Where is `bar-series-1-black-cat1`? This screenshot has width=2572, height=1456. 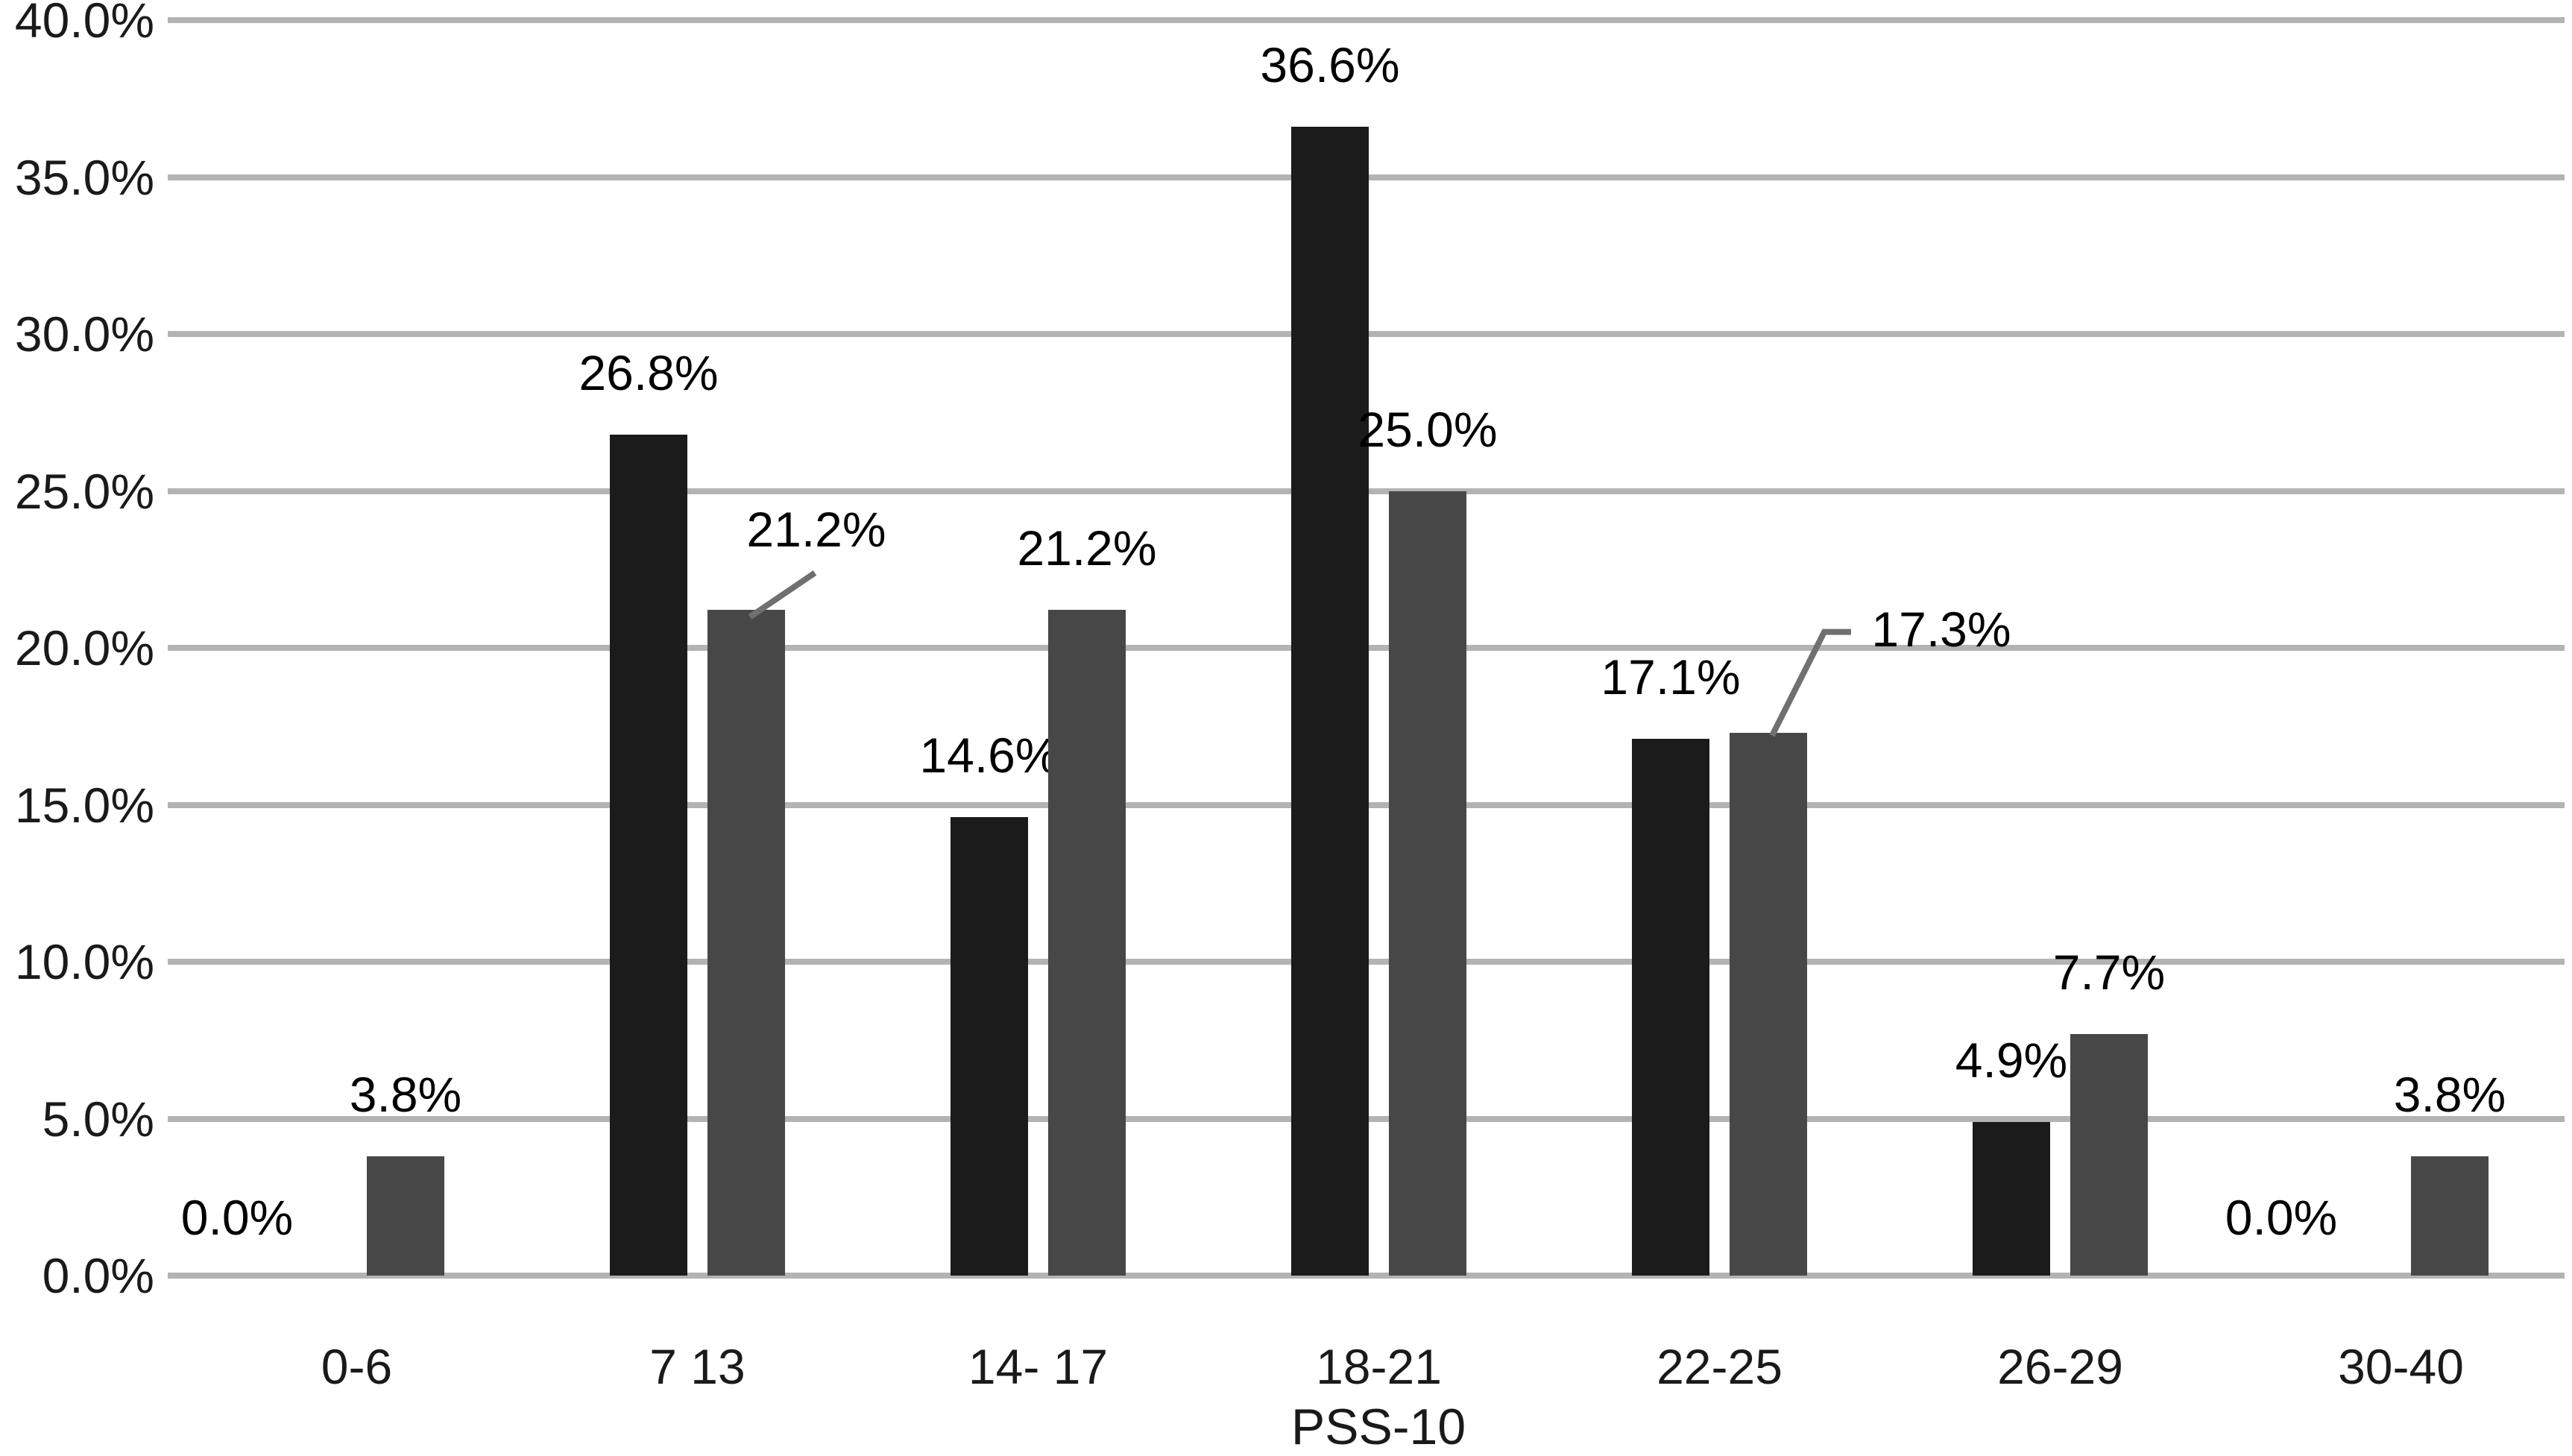
bar-series-1-black-cat1 is located at coordinates (648, 855).